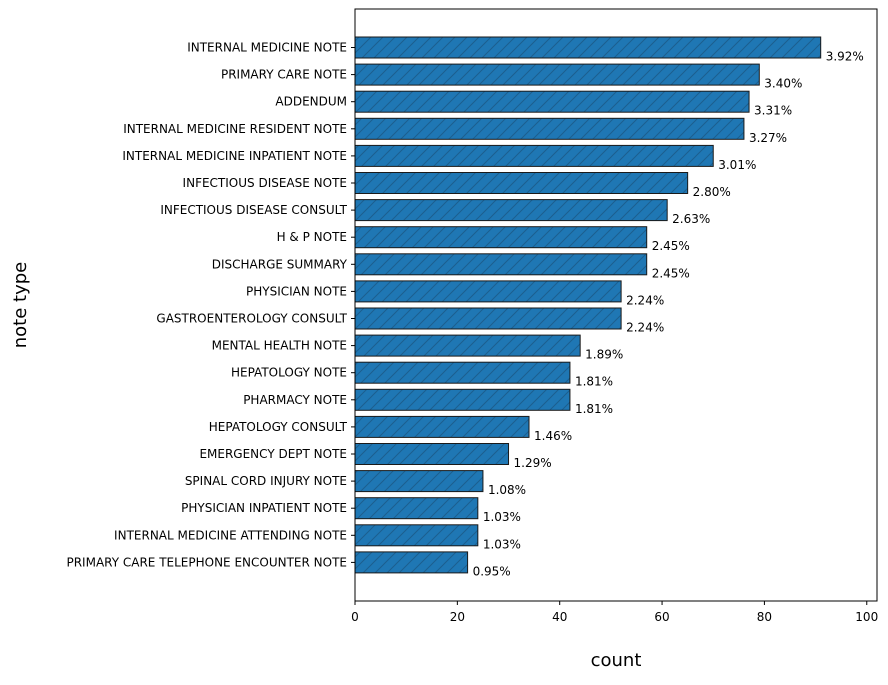 Image resolution: width=888 pixels, height=685 pixels. What do you see at coordinates (20, 305) in the screenshot?
I see `y-axis-title: note type` at bounding box center [20, 305].